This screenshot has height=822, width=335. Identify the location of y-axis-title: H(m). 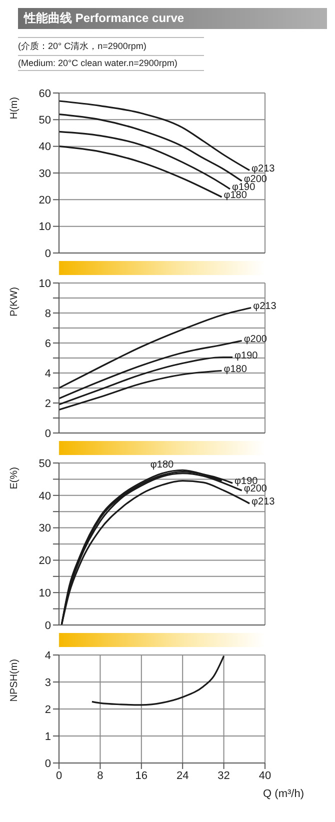
(14, 108).